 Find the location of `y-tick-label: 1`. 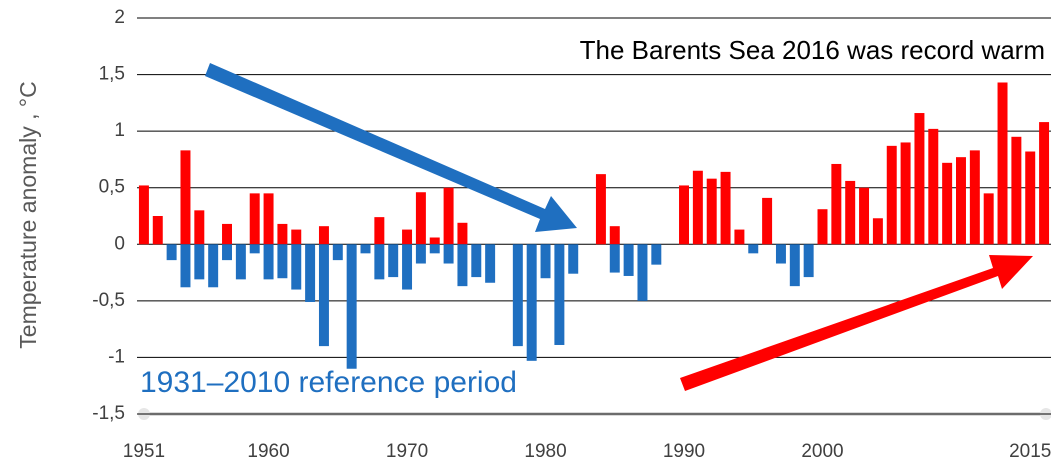

y-tick-label: 1 is located at coordinates (119, 130).